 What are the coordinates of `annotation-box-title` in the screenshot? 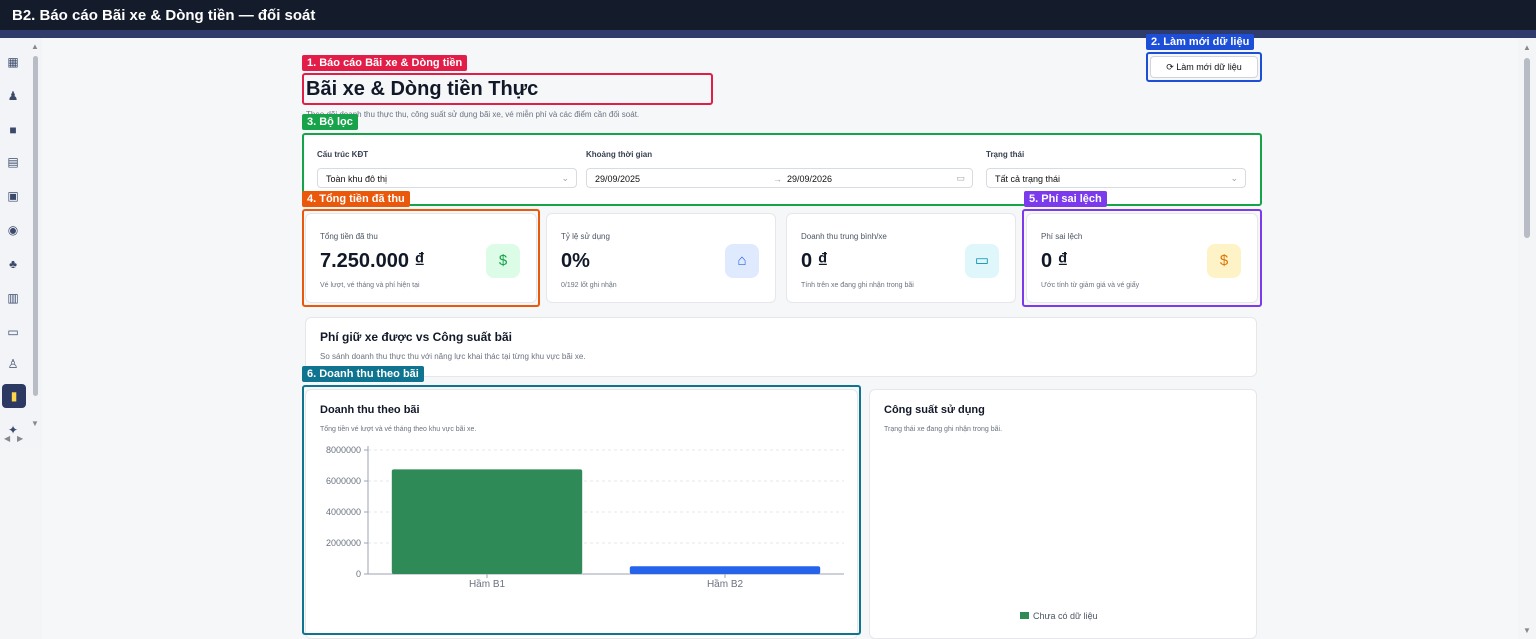 It's located at (507, 89).